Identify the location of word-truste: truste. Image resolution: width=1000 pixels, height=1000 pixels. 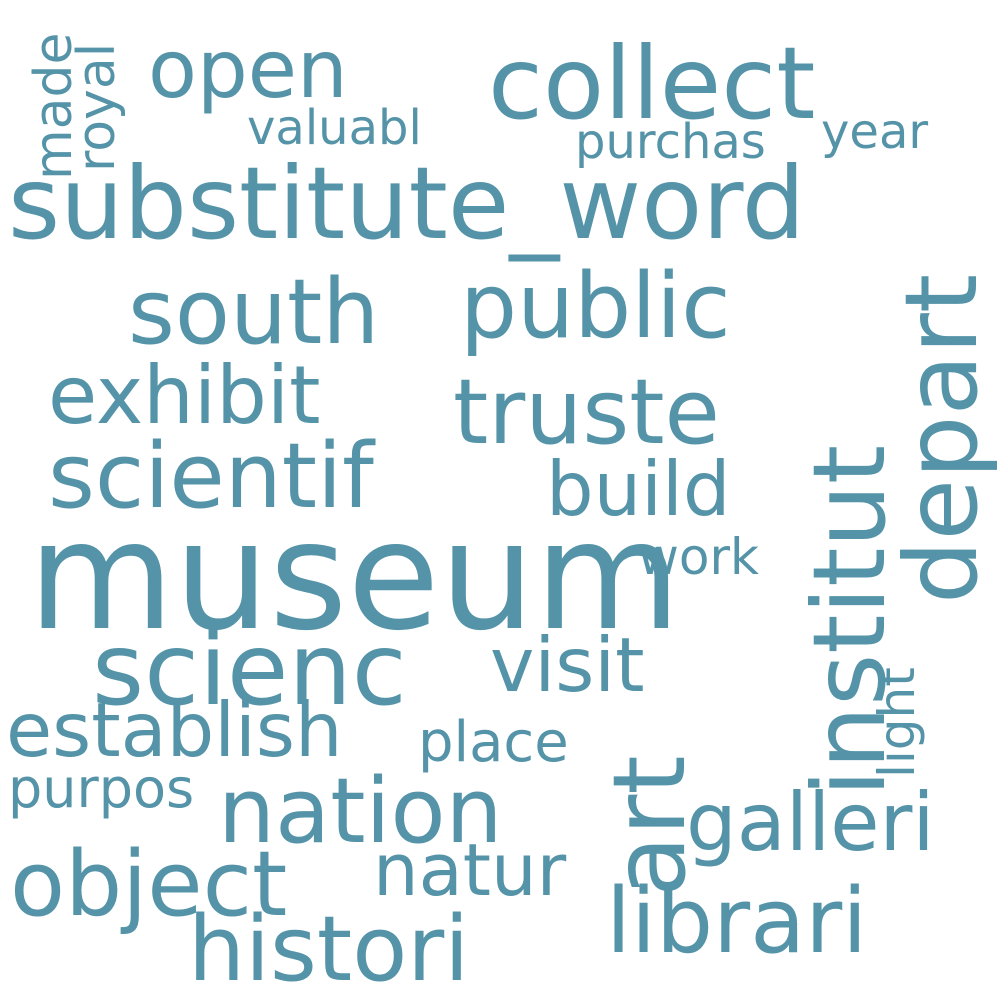
(586, 412).